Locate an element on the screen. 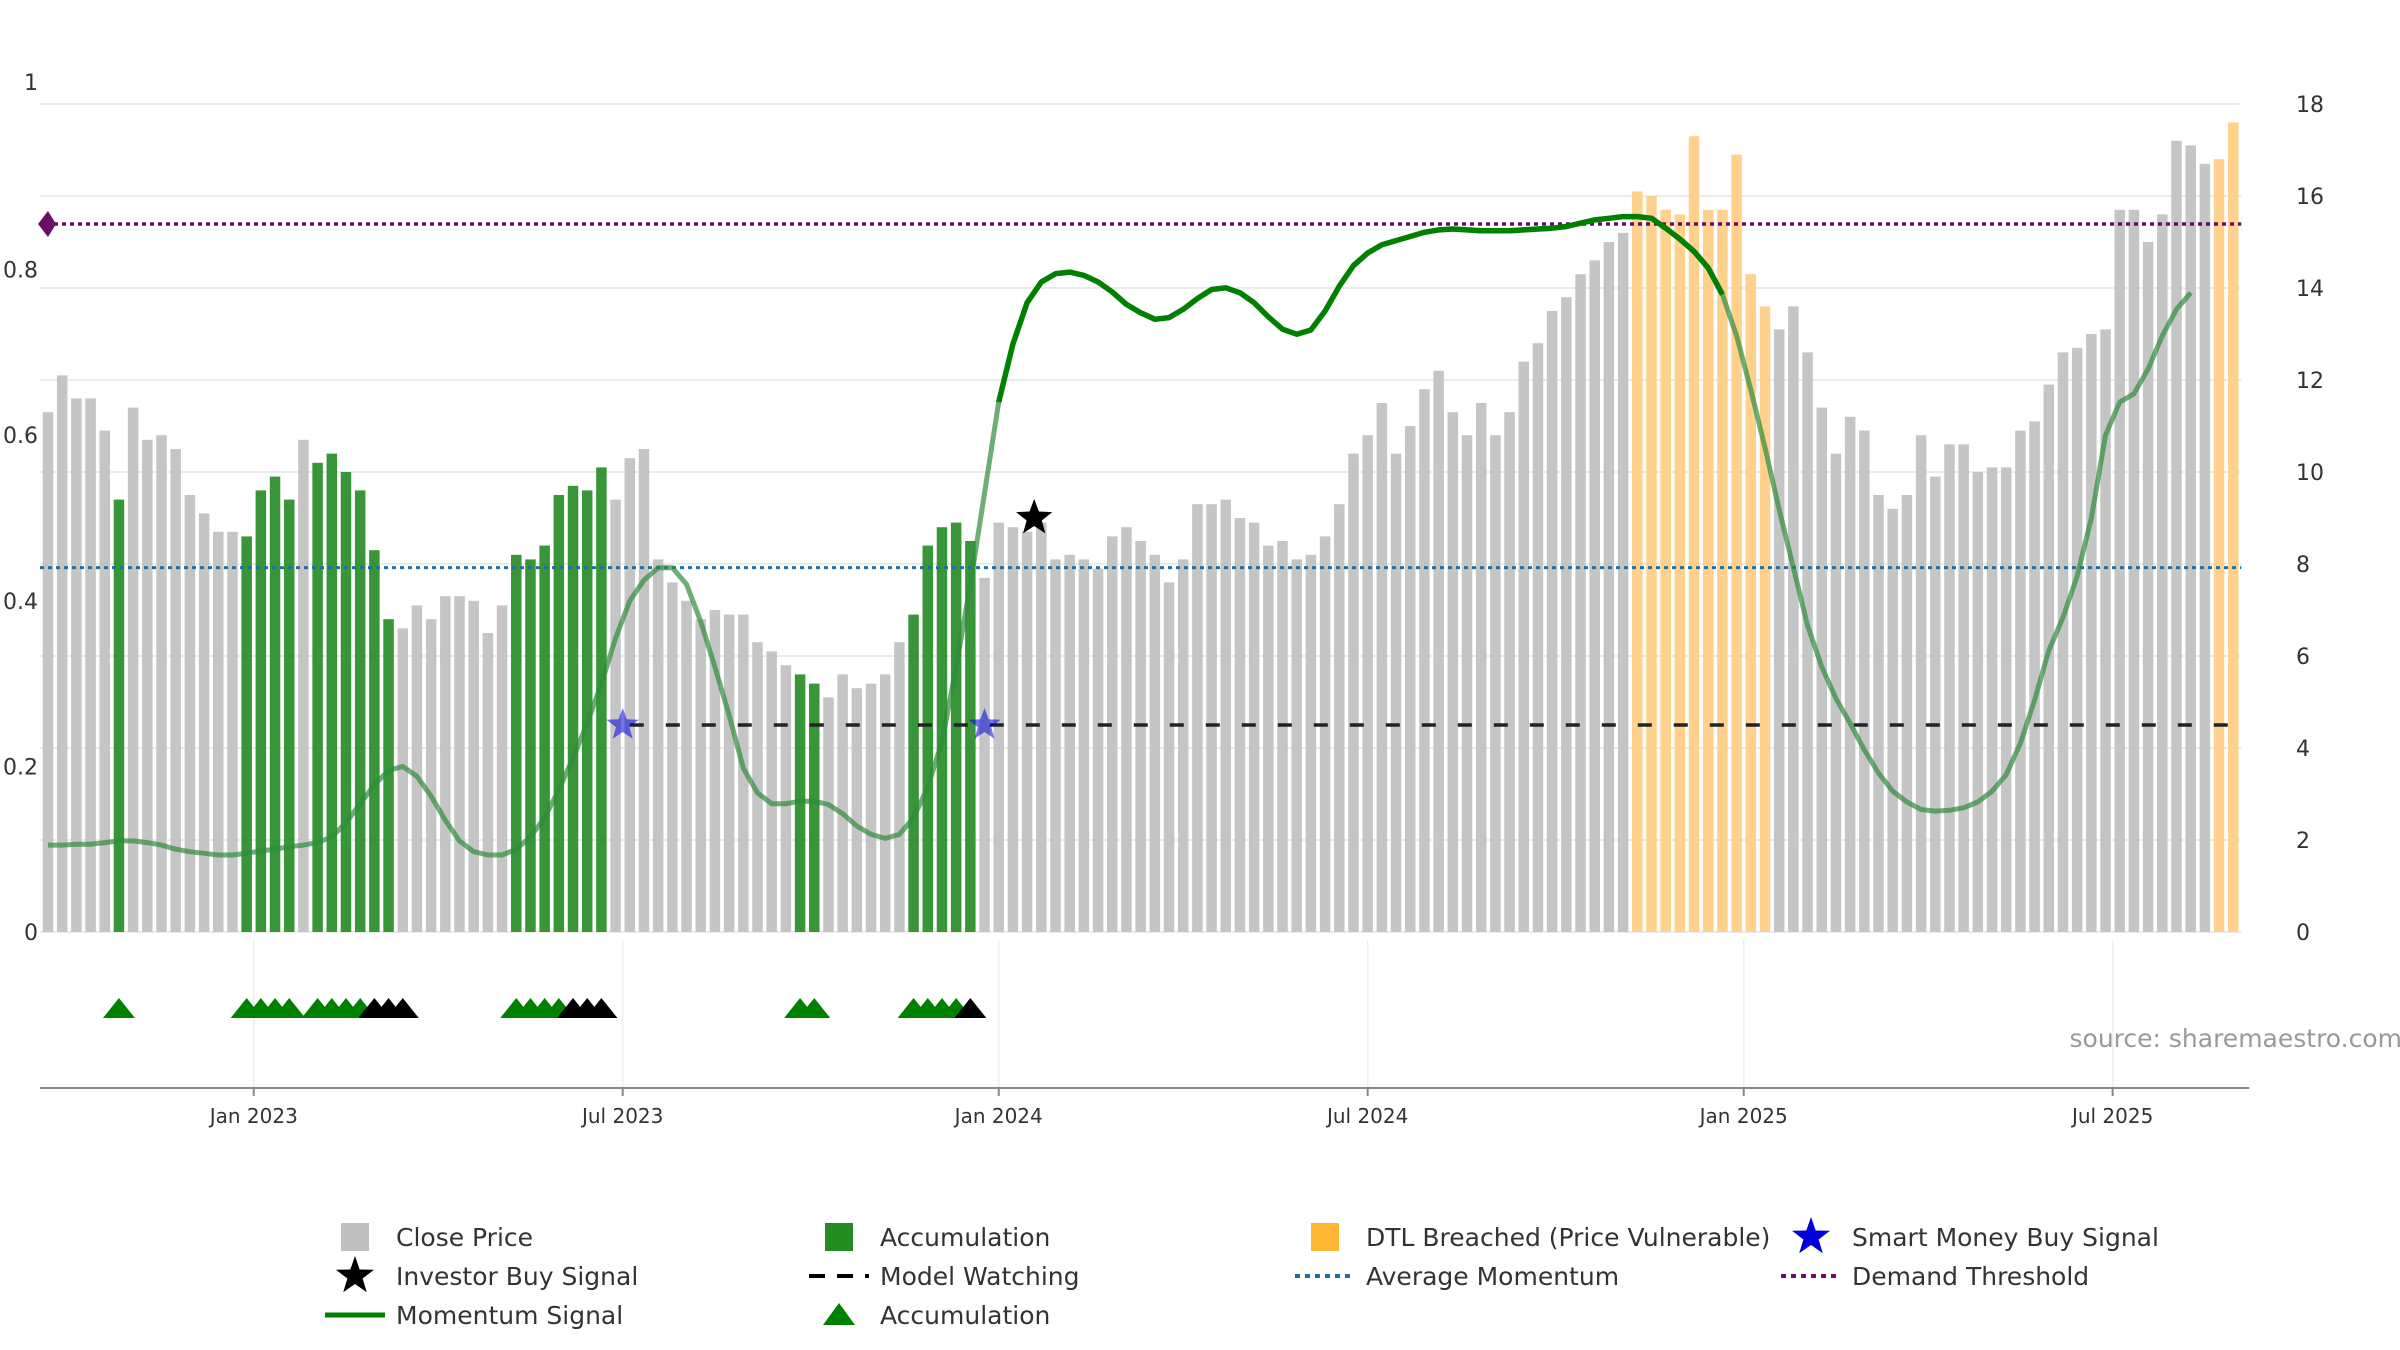  legend-item: Model Watching is located at coordinates (944, 1276).